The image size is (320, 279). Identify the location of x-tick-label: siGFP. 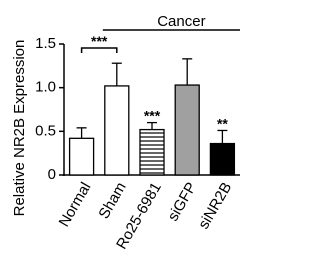
(183, 201).